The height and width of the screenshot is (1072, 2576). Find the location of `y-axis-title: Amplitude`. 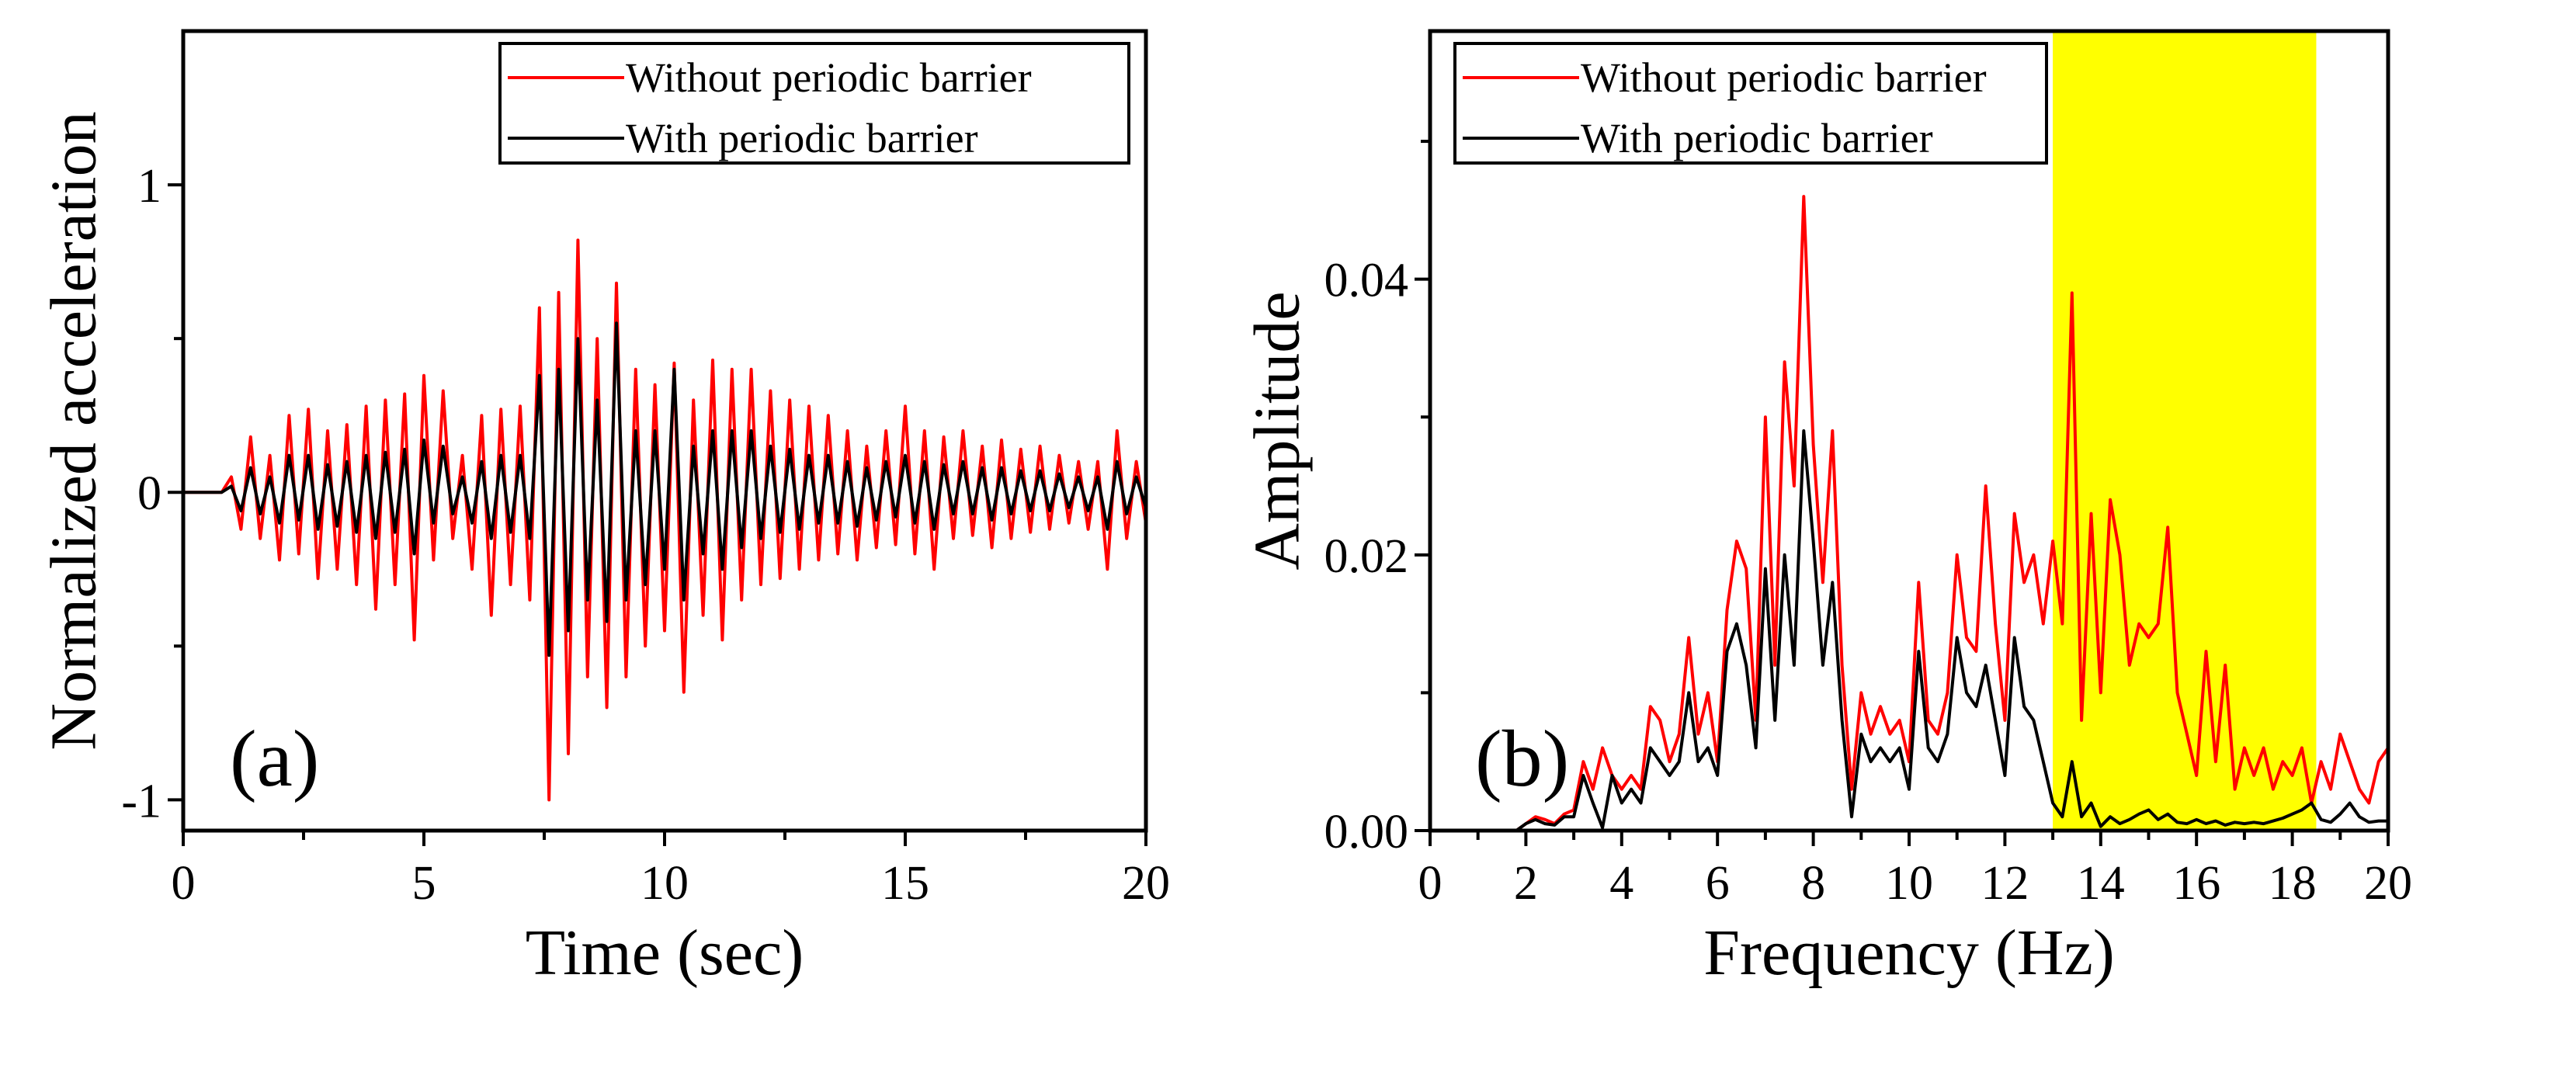

y-axis-title: Amplitude is located at coordinates (1277, 431).